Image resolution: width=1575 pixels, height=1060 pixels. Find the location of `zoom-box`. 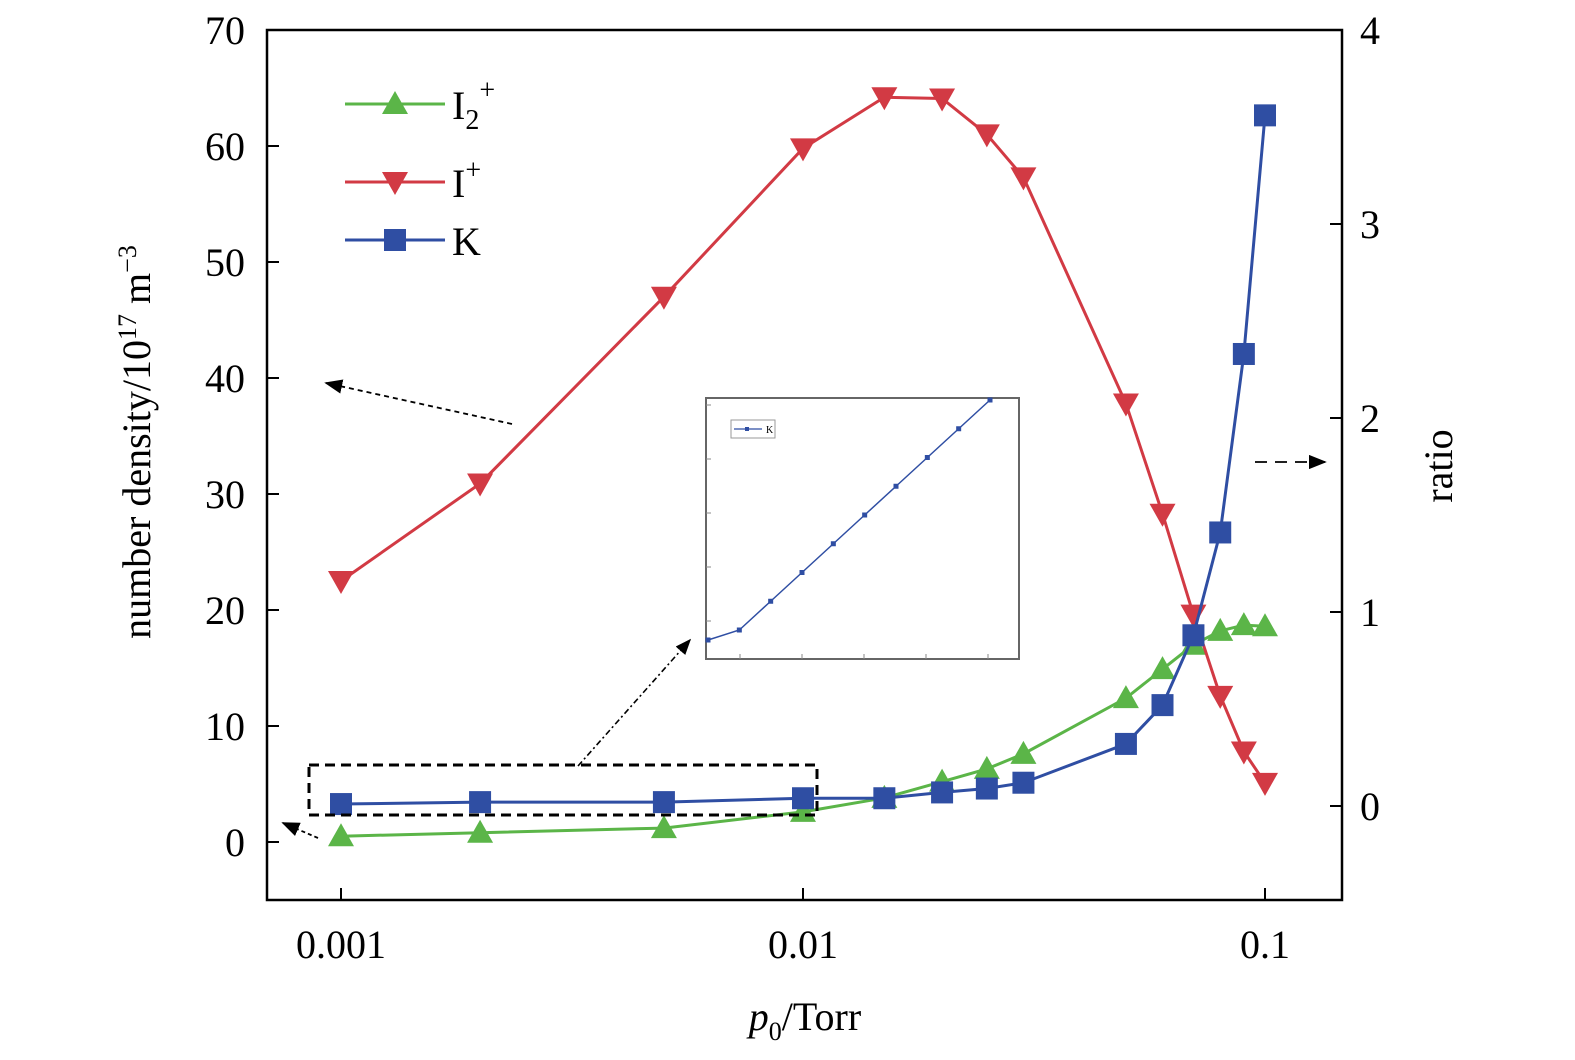

zoom-box is located at coordinates (563, 790).